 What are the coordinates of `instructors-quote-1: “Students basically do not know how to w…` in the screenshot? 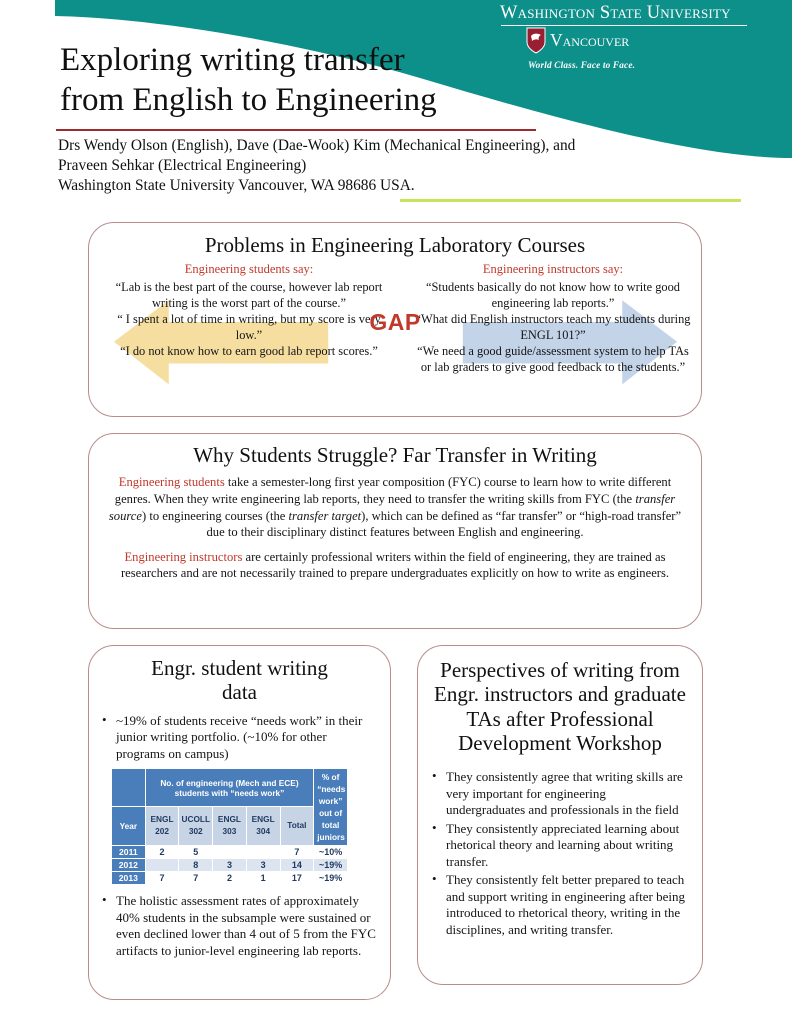 It's located at (553, 294).